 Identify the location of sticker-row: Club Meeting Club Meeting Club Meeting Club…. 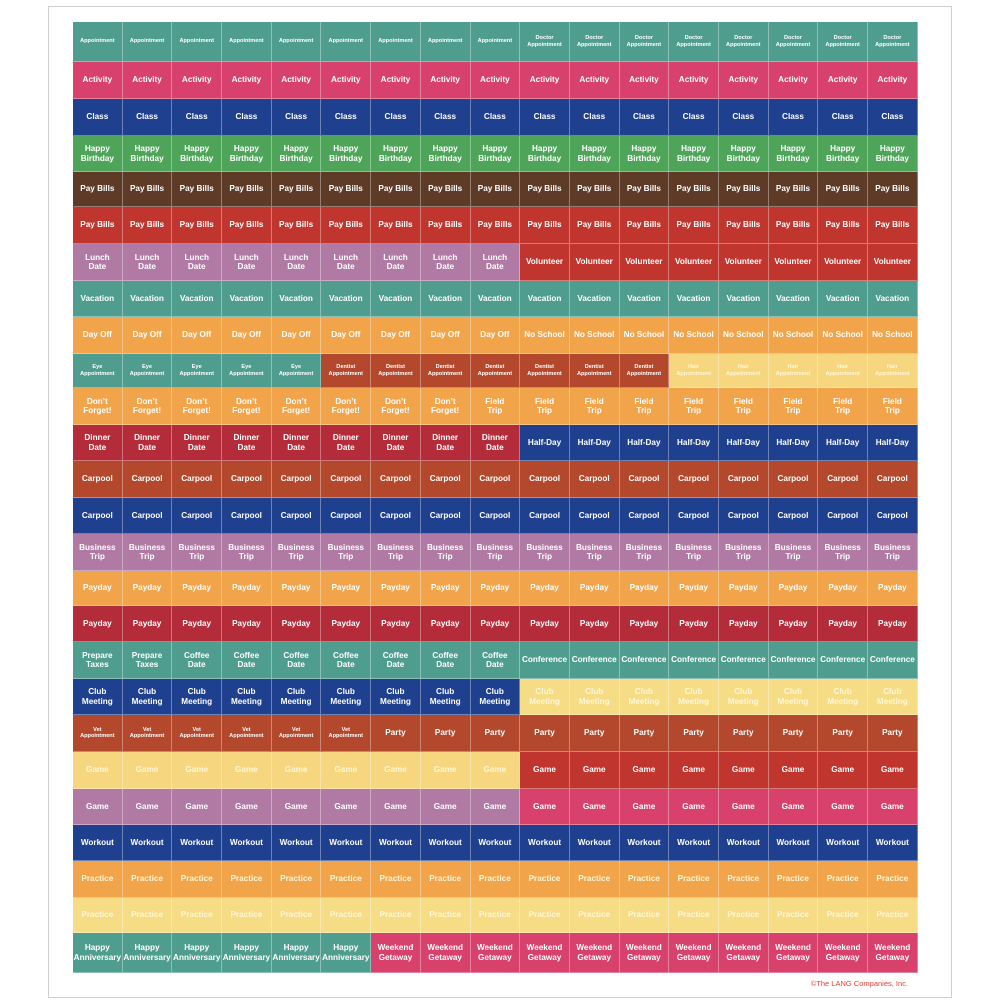
(500, 697).